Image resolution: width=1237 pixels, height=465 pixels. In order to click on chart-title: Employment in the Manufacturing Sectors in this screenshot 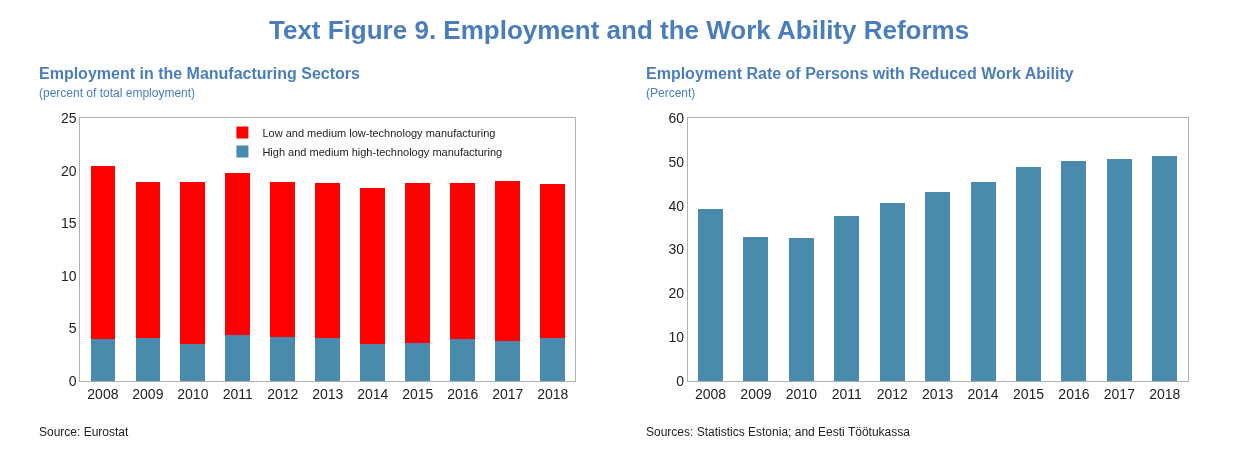, I will do `click(200, 73)`.